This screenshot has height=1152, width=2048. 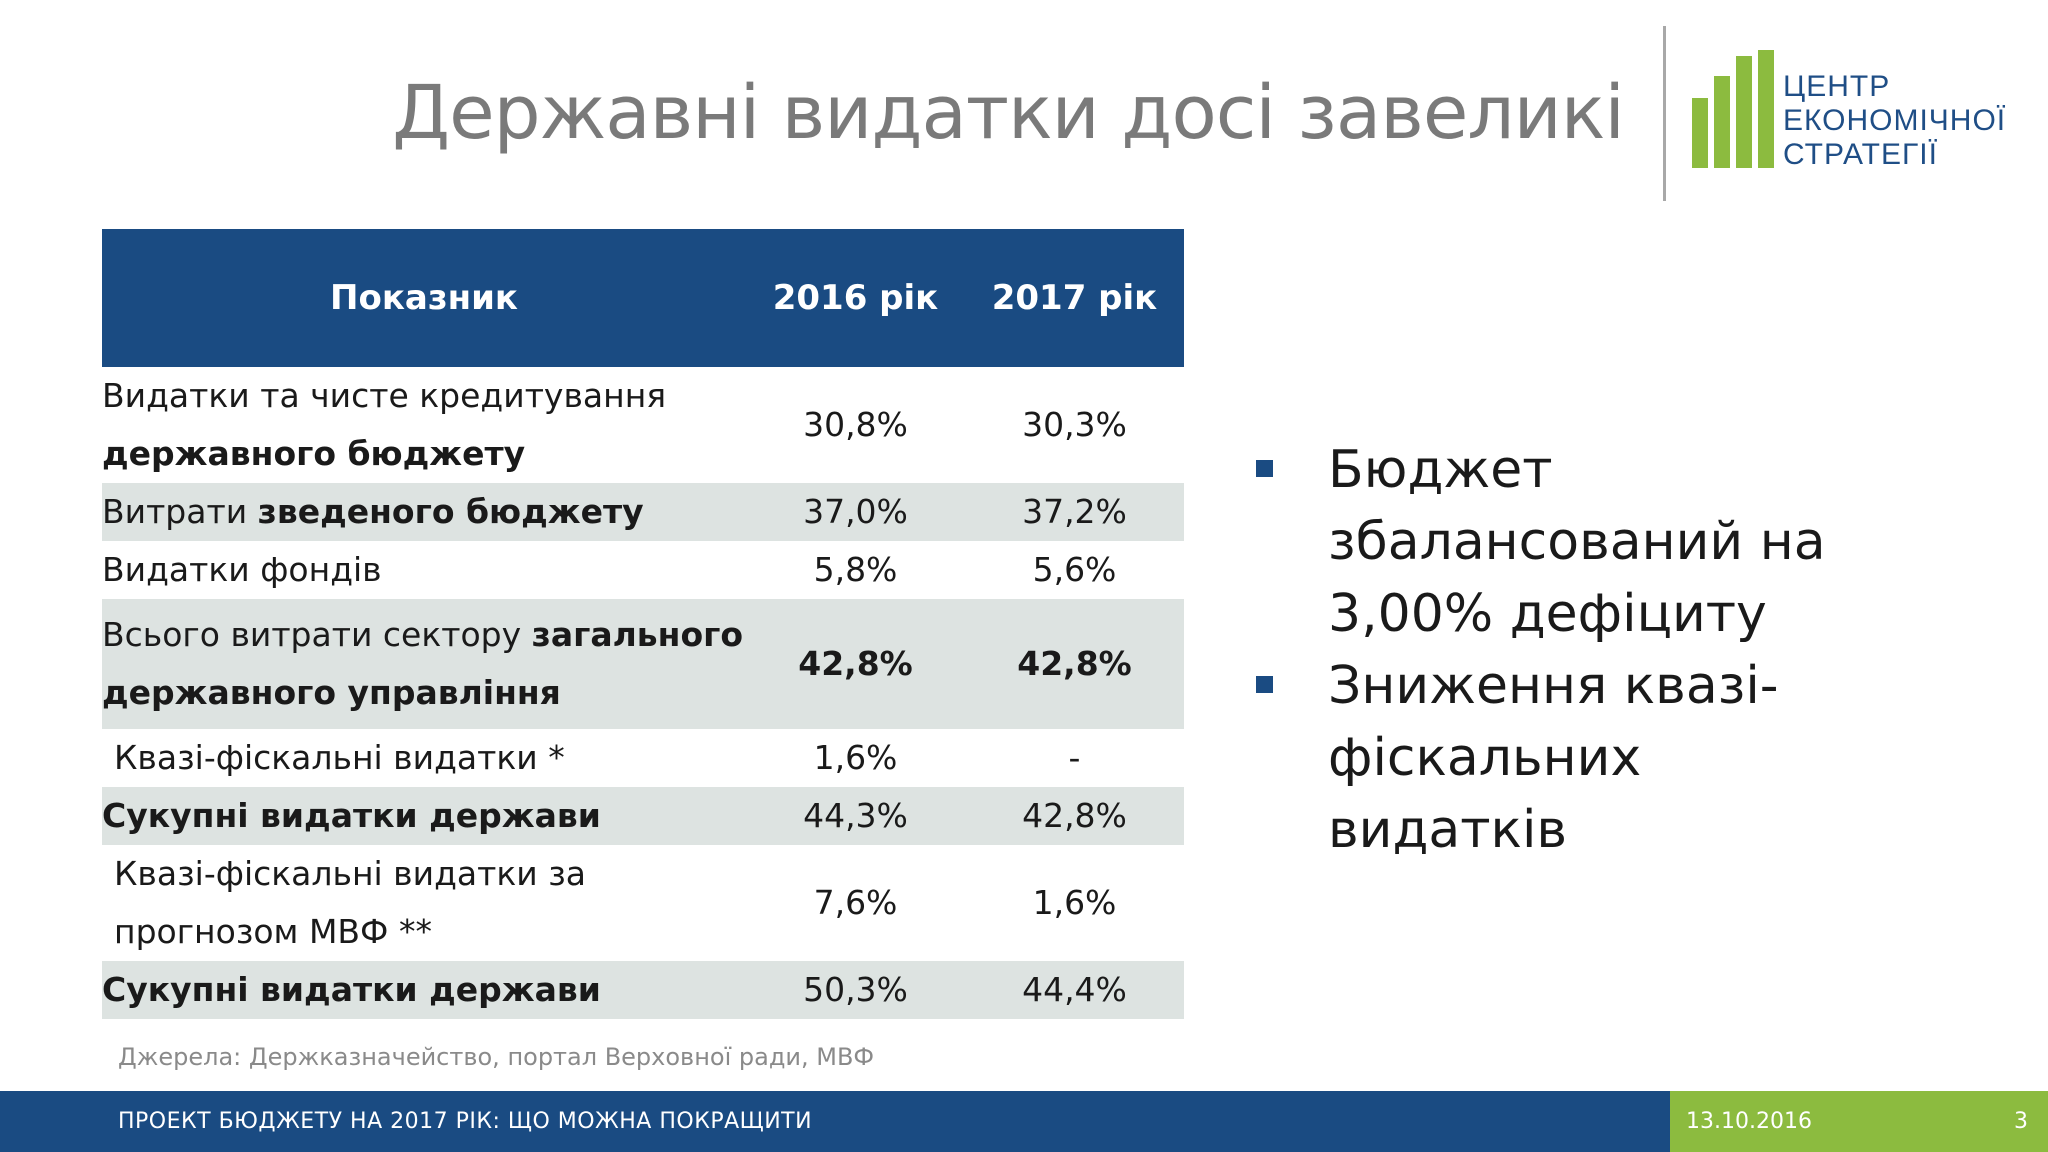 I want to click on logo-line-3: СТРАТЕГІЇ, so click(x=1860, y=154).